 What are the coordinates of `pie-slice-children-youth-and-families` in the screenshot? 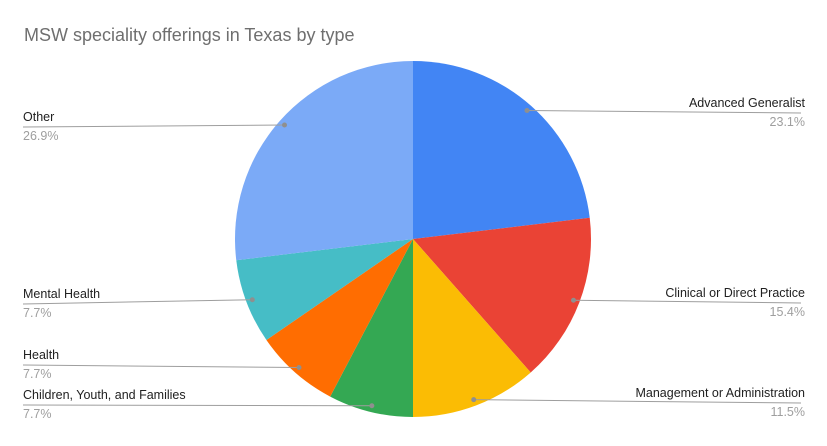 It's located at (371, 328).